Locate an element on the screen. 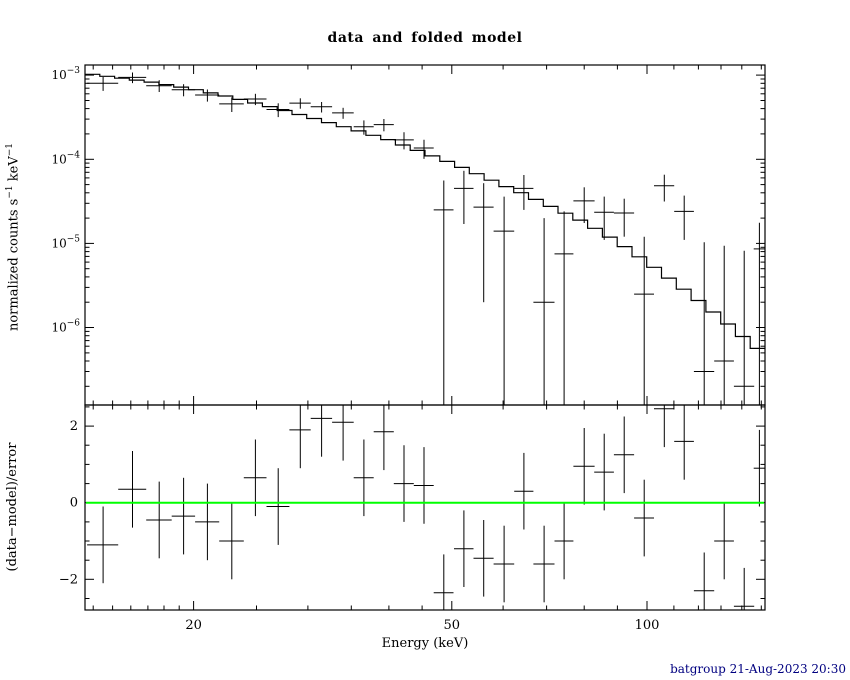  y-tick-label: 10⁻⁴ is located at coordinates (65, 158).